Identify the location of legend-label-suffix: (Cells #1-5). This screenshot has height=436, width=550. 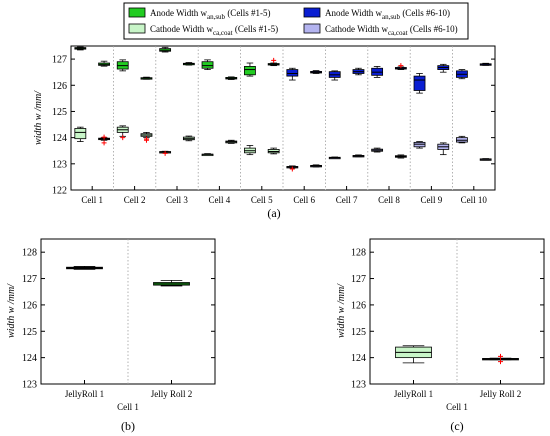
(256, 29).